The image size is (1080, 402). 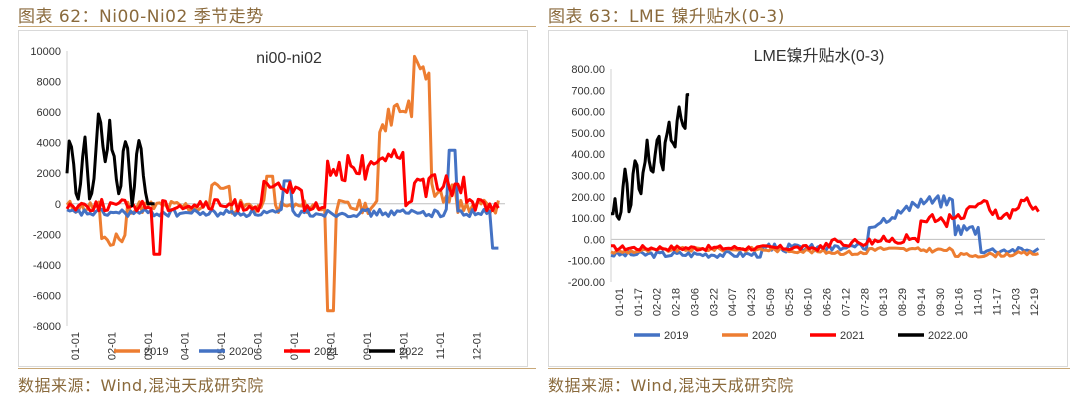 What do you see at coordinates (809, 302) in the screenshot?
I see `x-tick-label: 06-10` at bounding box center [809, 302].